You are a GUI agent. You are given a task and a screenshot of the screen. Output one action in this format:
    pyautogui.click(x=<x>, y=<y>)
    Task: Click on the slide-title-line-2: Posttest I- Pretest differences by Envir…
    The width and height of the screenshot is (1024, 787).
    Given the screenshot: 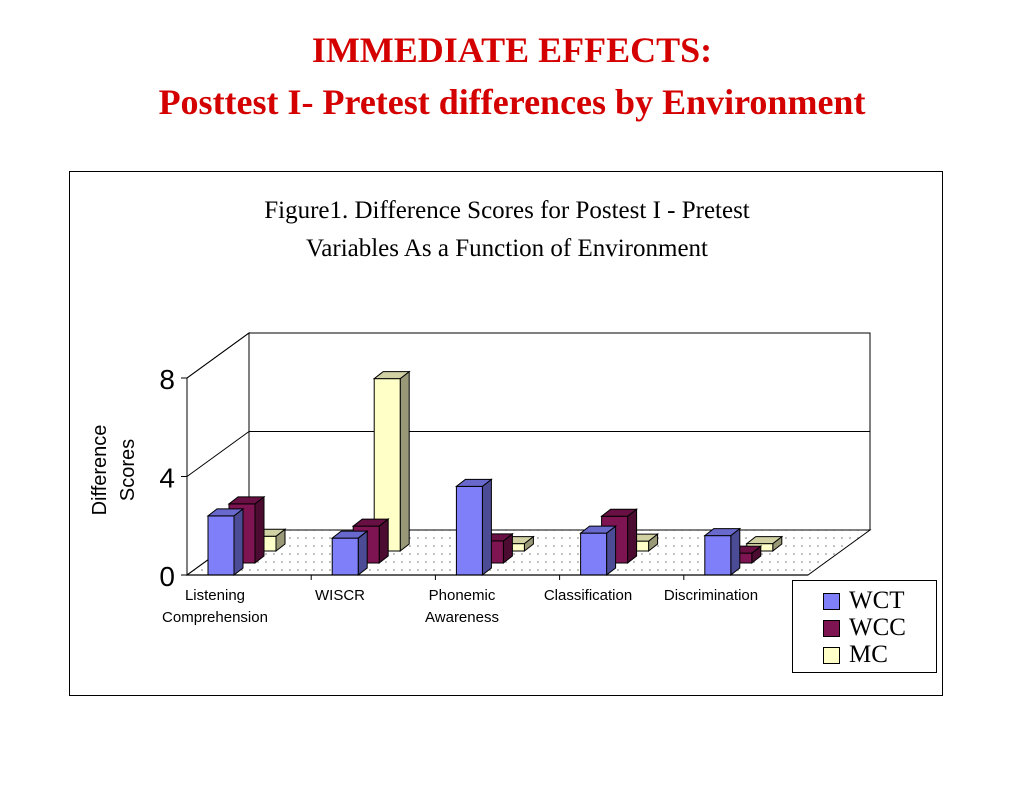 What is the action you would take?
    pyautogui.click(x=512, y=102)
    